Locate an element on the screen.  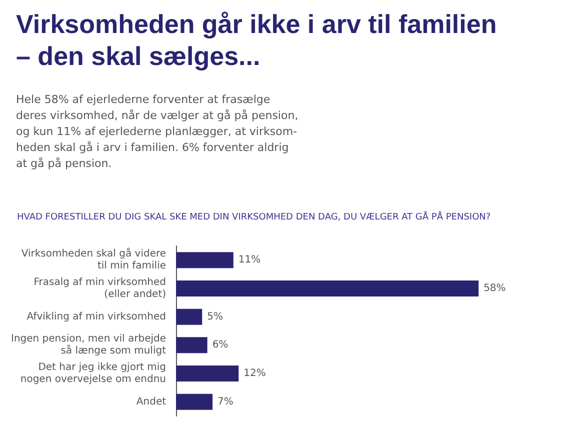
chart-subtitle: Hele 58% af ejerlederne forventer at frasælge deres virksomhed, når de vælger at gå på pension, og kun 11% af ejerlederne planlægger, at virksom- heden skal gå i arv i familien. 6% forventer aldrig at gå på pension. is located at coordinates (157, 132).